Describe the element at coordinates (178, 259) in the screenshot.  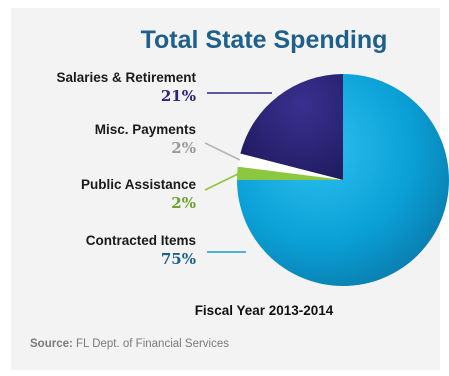
I see `slice-value-contracted: 75%` at that location.